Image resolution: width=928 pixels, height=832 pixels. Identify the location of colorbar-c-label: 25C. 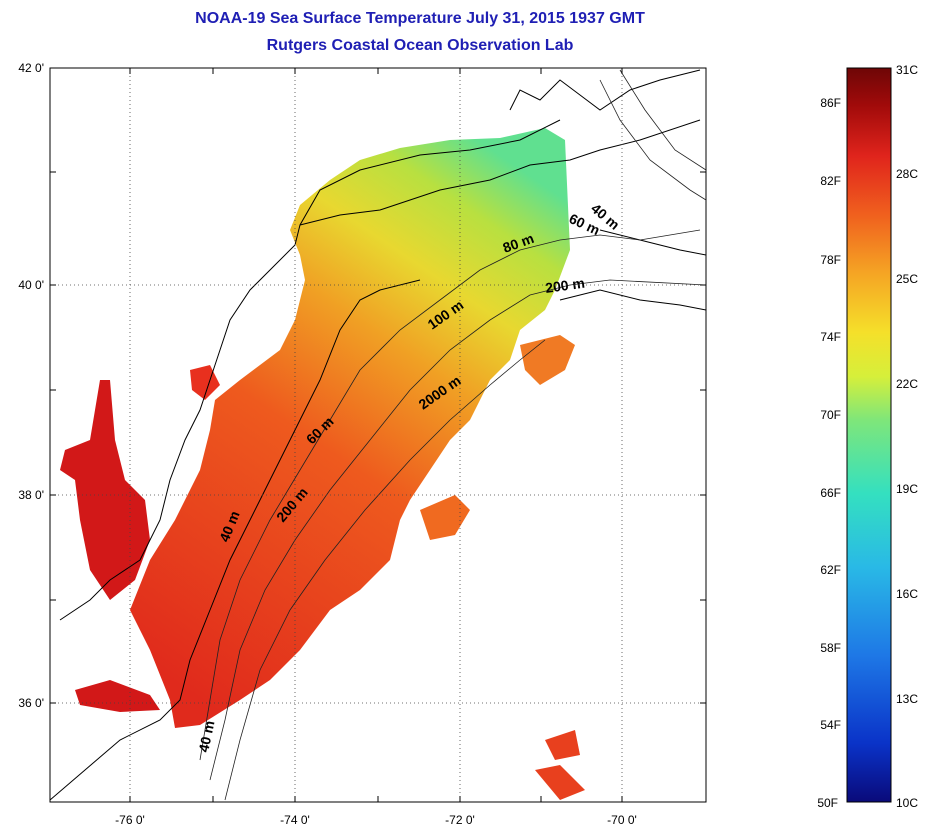
(907, 279).